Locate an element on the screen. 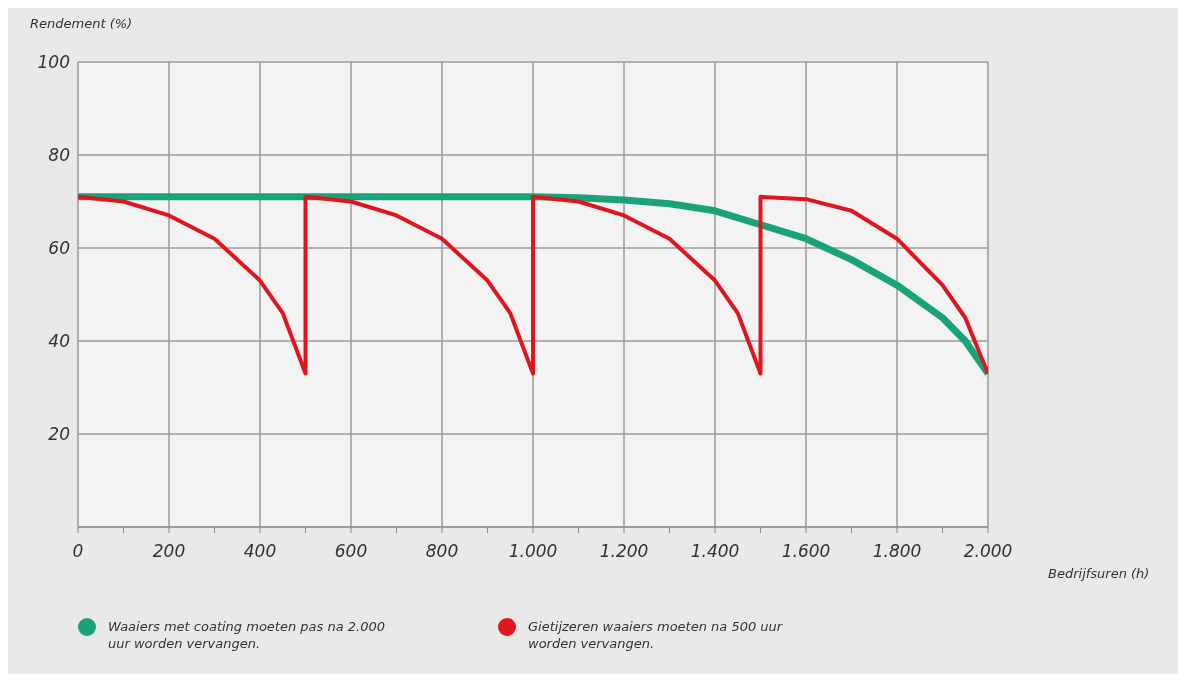  x-tick-label: 1.200 is located at coordinates (624, 551).